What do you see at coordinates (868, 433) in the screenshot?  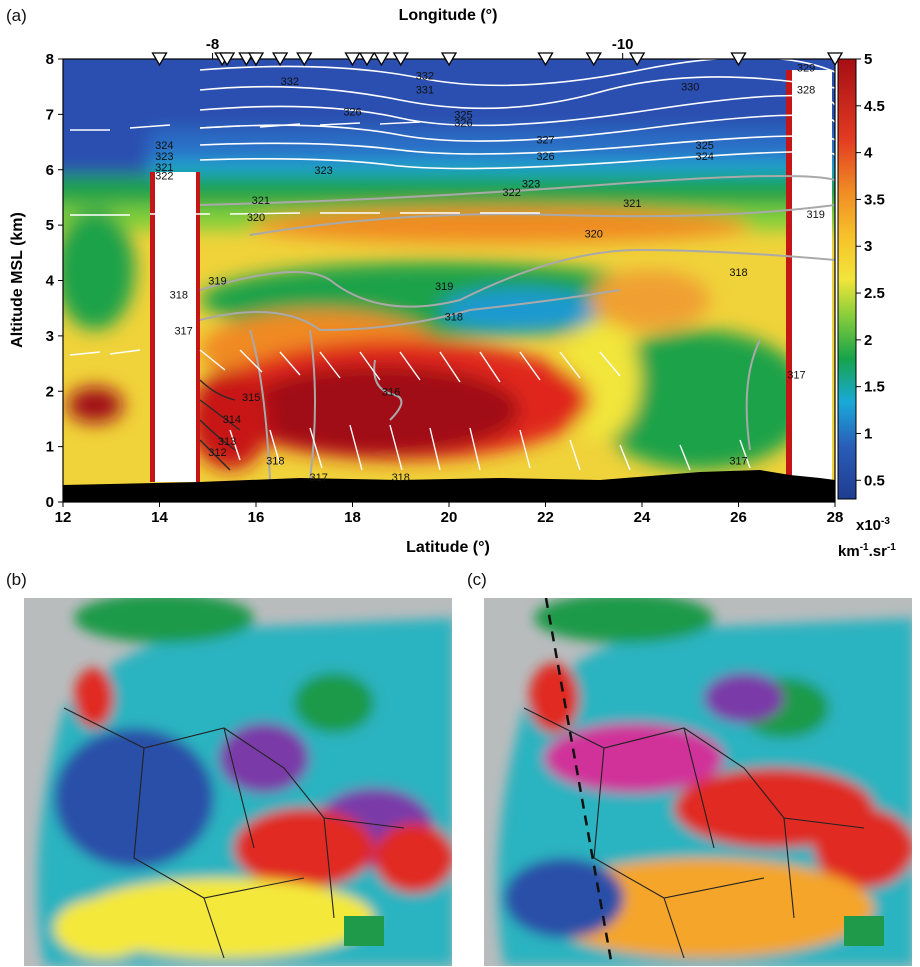 I see `colorbar-tick-label: 1` at bounding box center [868, 433].